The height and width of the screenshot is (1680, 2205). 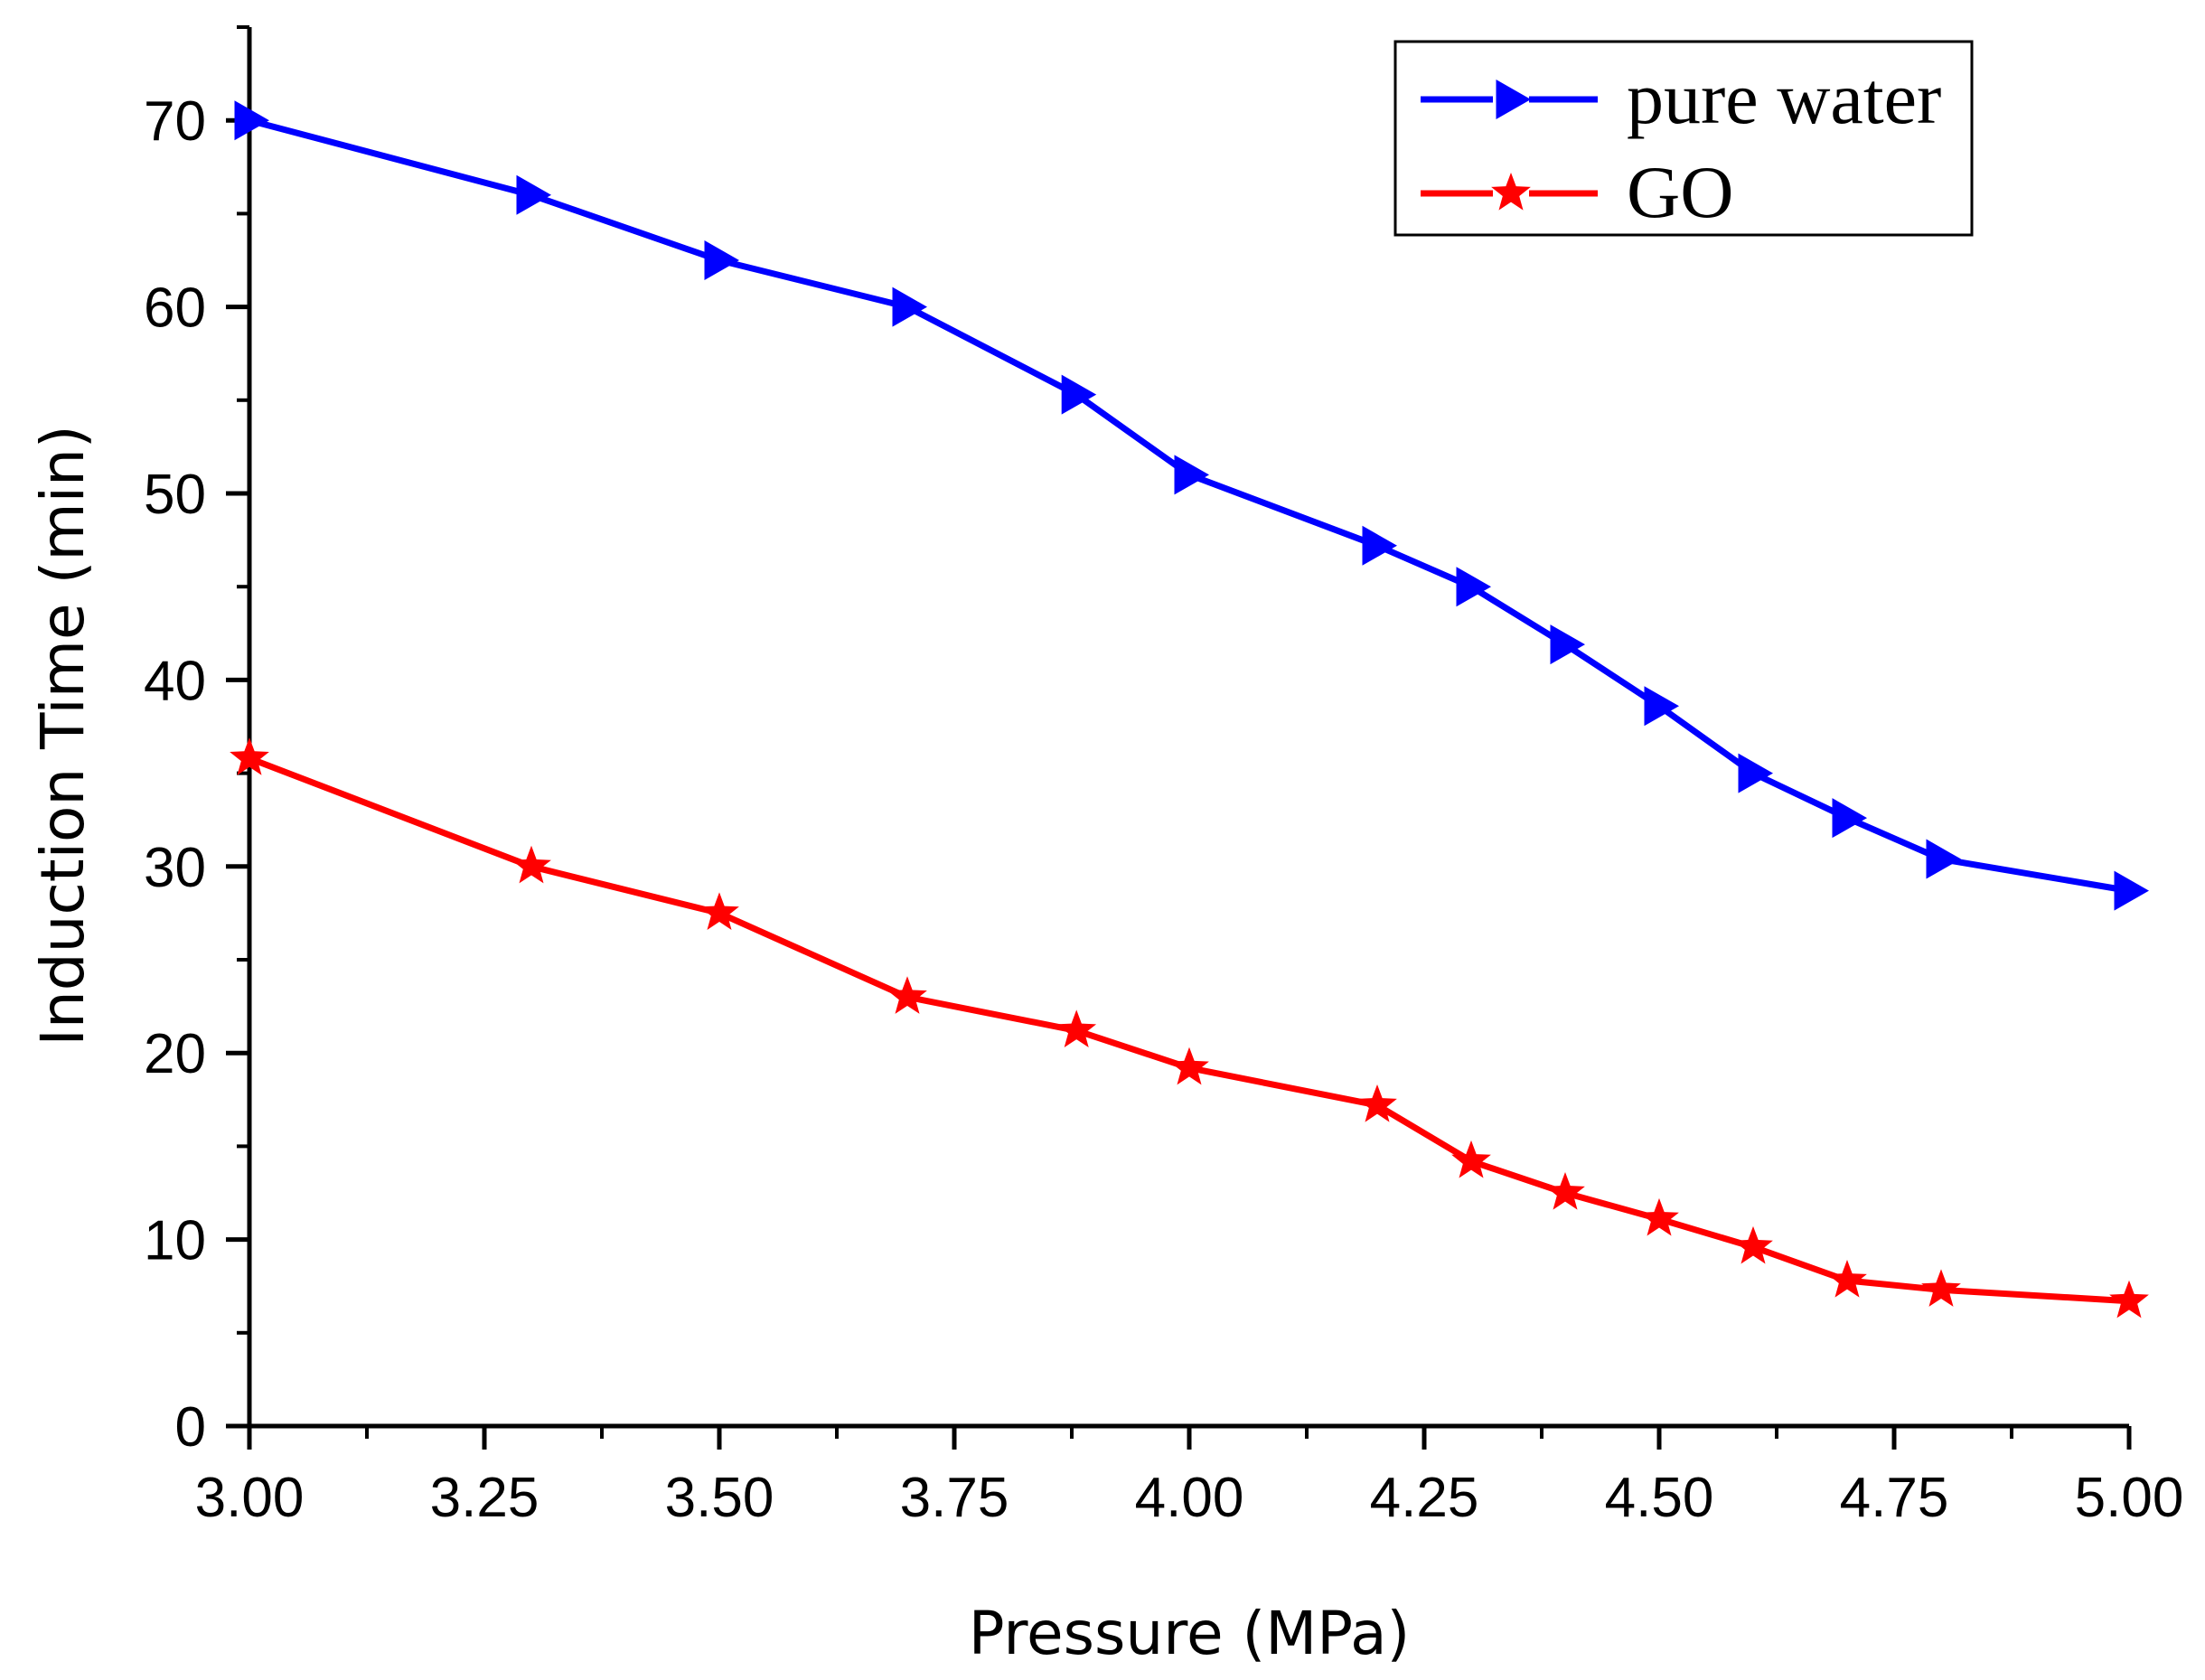 I want to click on legend-box, so click(x=1683, y=138).